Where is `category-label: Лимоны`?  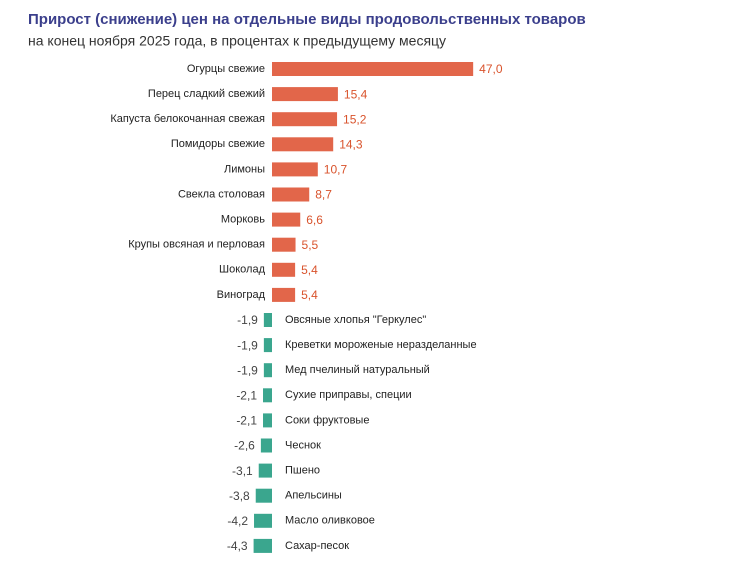
category-label: Лимоны is located at coordinates (244, 169).